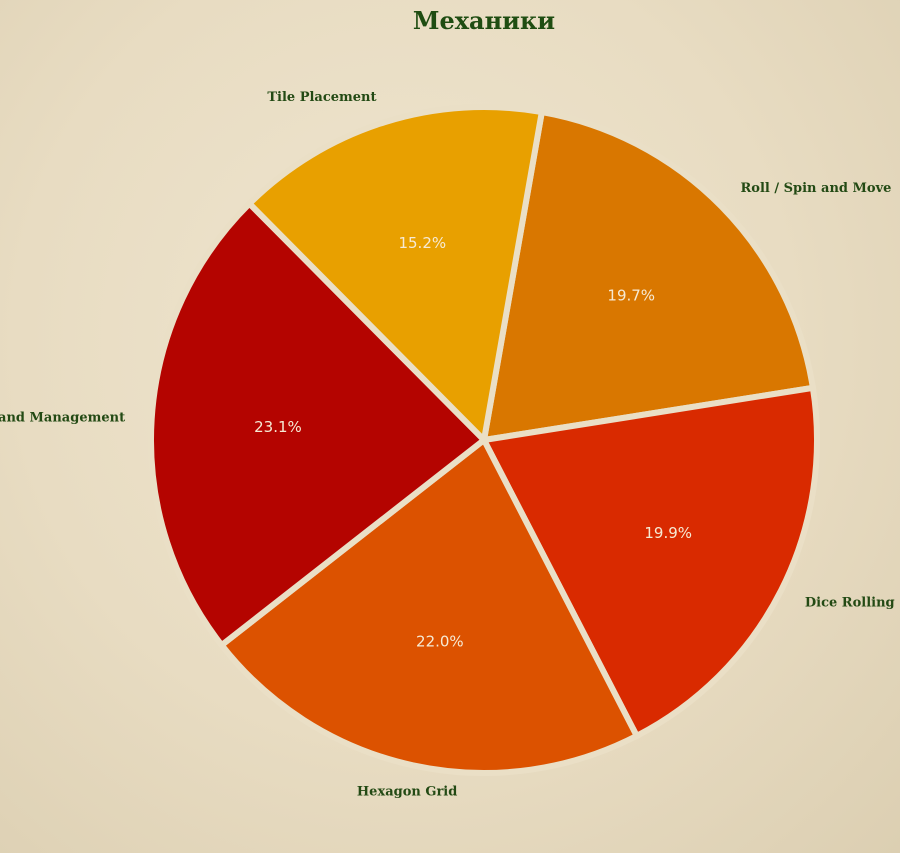 The height and width of the screenshot is (853, 900). Describe the element at coordinates (395, 275) in the screenshot. I see `pie-slice-tile-placement` at that location.